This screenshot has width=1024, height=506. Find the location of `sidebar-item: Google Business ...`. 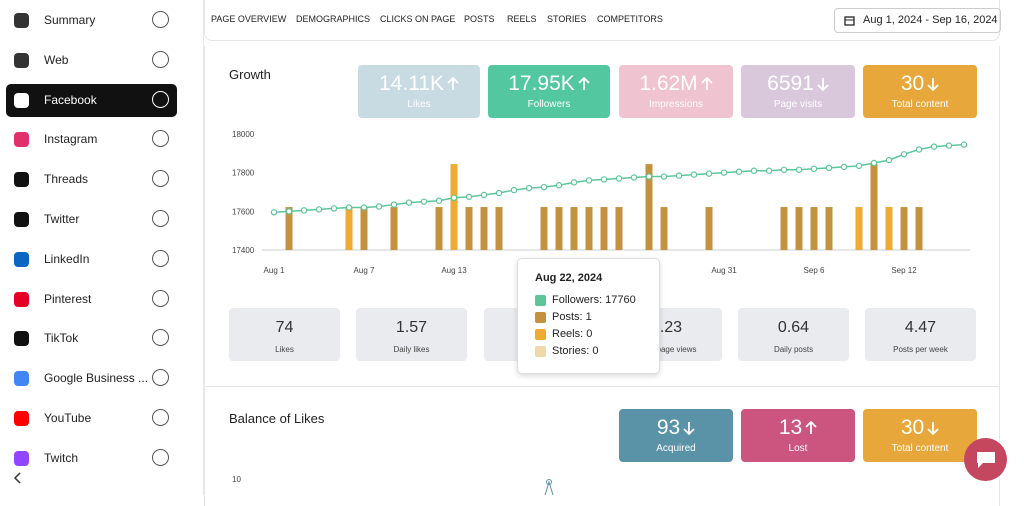

sidebar-item: Google Business ... is located at coordinates (96, 378).